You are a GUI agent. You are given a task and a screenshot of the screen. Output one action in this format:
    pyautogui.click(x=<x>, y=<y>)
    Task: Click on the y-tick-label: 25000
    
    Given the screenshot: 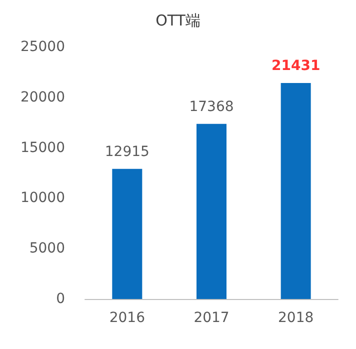 What is the action you would take?
    pyautogui.click(x=42, y=47)
    